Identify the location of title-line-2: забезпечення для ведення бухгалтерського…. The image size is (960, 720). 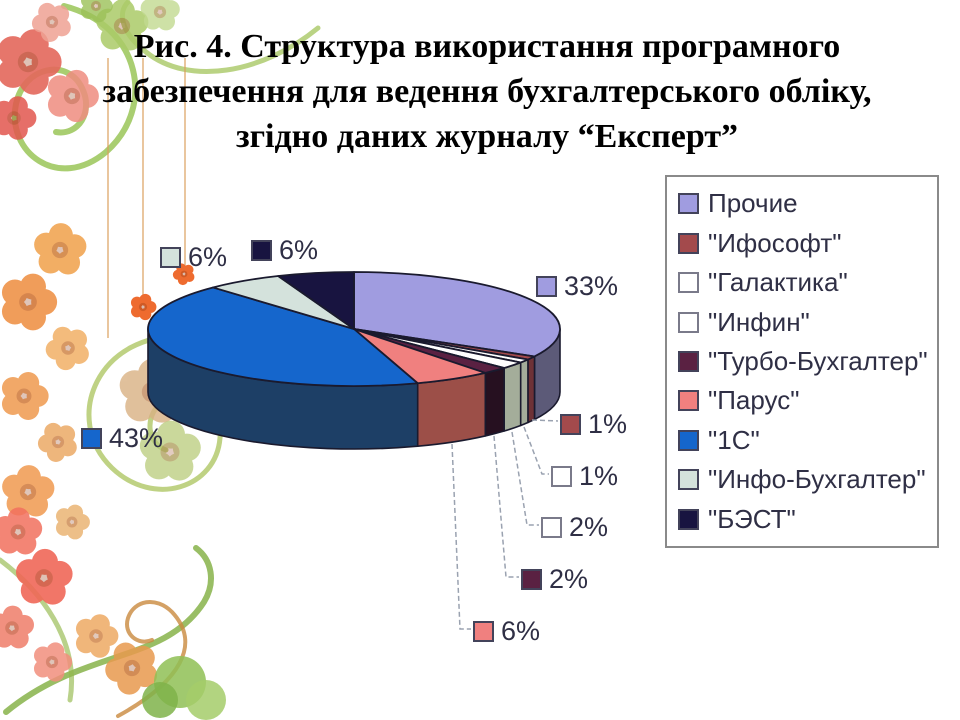
(487, 91).